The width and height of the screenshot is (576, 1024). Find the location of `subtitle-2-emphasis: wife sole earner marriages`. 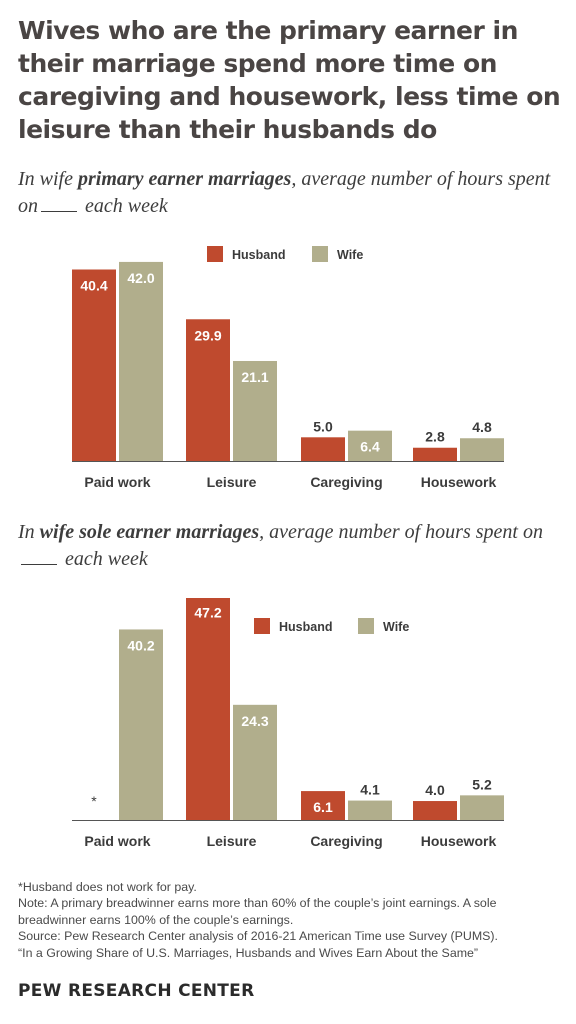

subtitle-2-emphasis: wife sole earner marriages is located at coordinates (149, 532).